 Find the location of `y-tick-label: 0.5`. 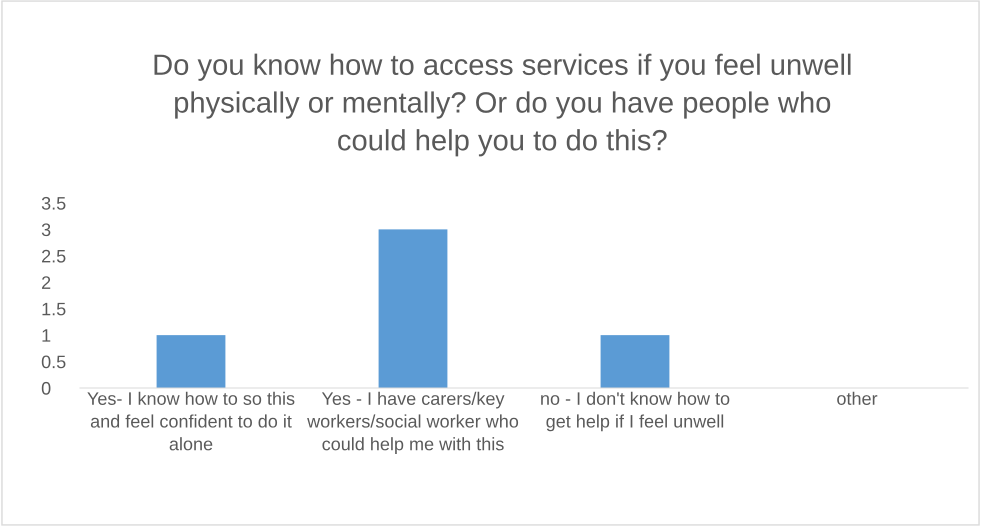

y-tick-label: 0.5 is located at coordinates (54, 362).